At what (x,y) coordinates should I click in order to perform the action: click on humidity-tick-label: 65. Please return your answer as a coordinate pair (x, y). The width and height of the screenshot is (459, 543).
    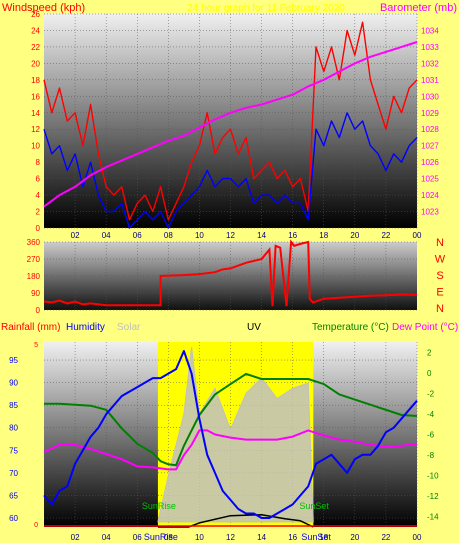
    Looking at the image, I should click on (13, 495).